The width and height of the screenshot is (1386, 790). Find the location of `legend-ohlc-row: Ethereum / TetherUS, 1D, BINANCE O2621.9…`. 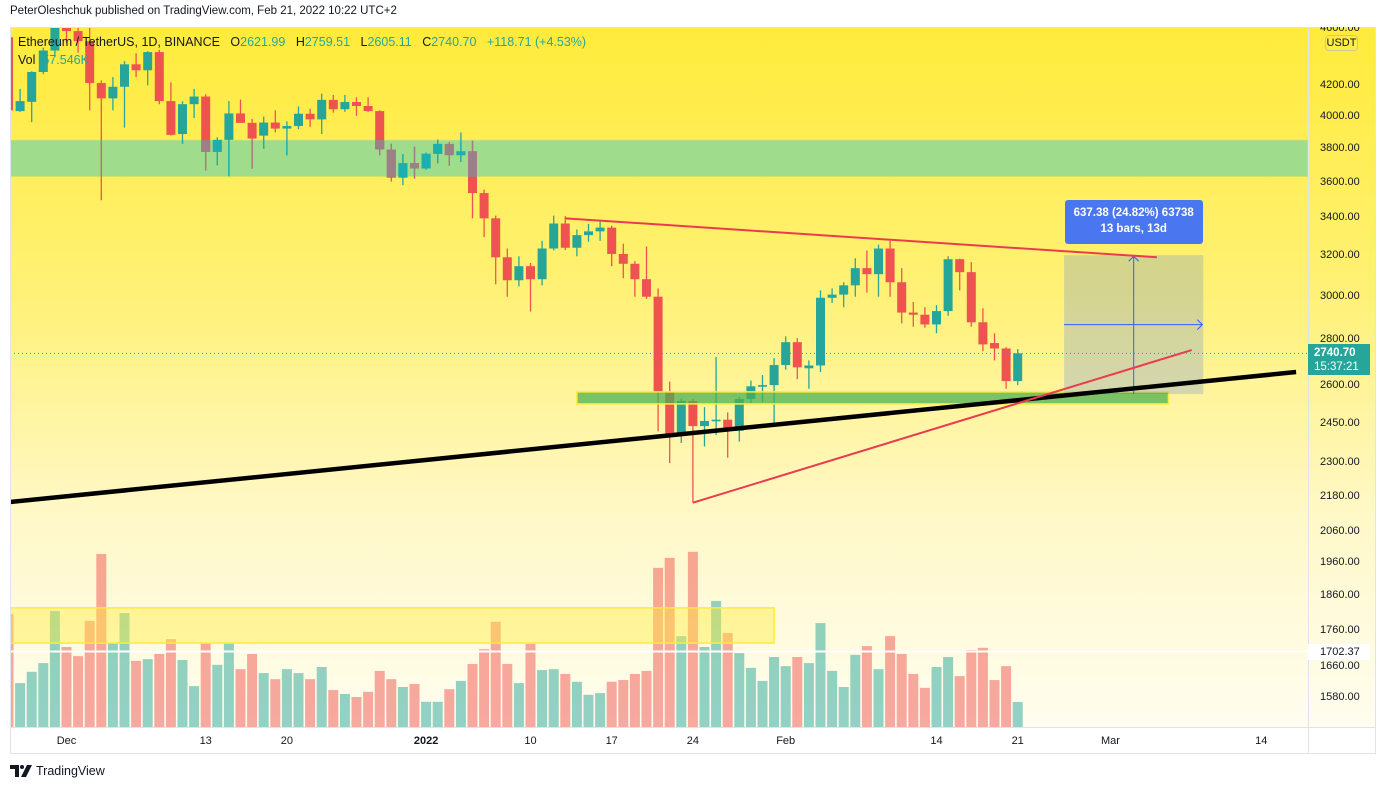

legend-ohlc-row: Ethereum / TetherUS, 1D, BINANCE O2621.9… is located at coordinates (302, 42).